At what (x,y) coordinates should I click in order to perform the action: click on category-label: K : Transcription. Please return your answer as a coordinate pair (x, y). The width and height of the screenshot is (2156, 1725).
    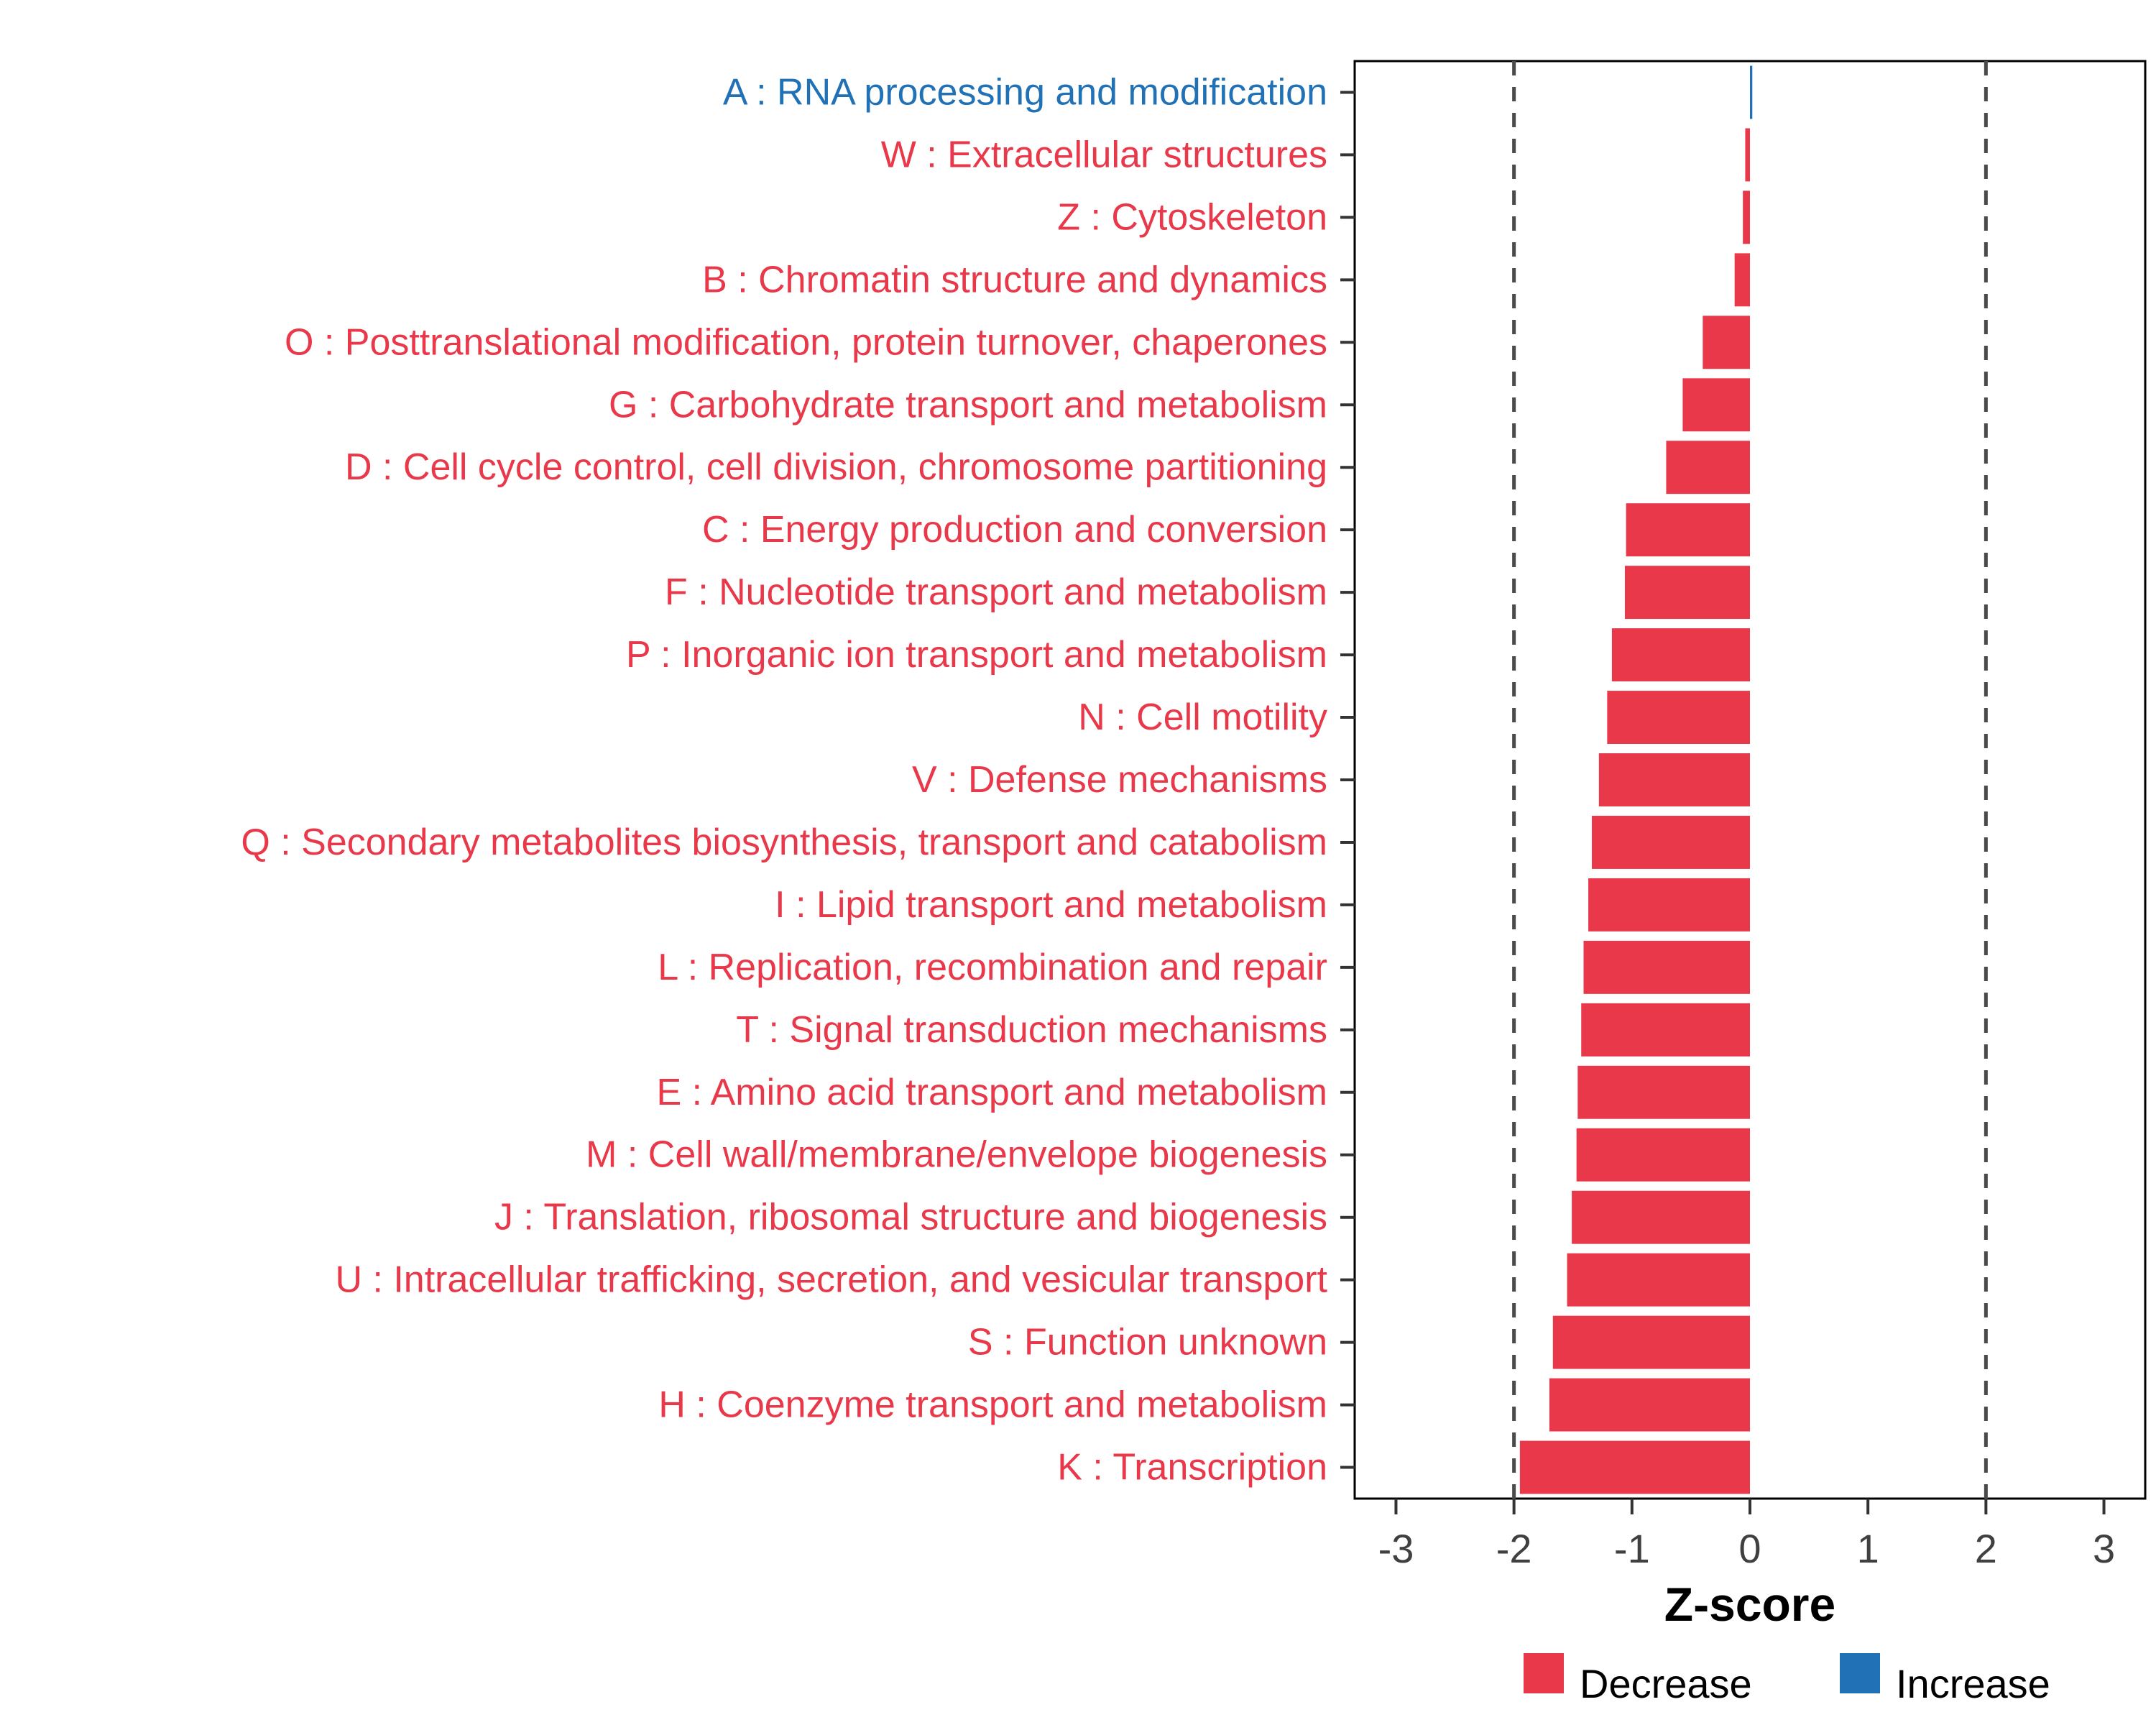
    Looking at the image, I should click on (1192, 1468).